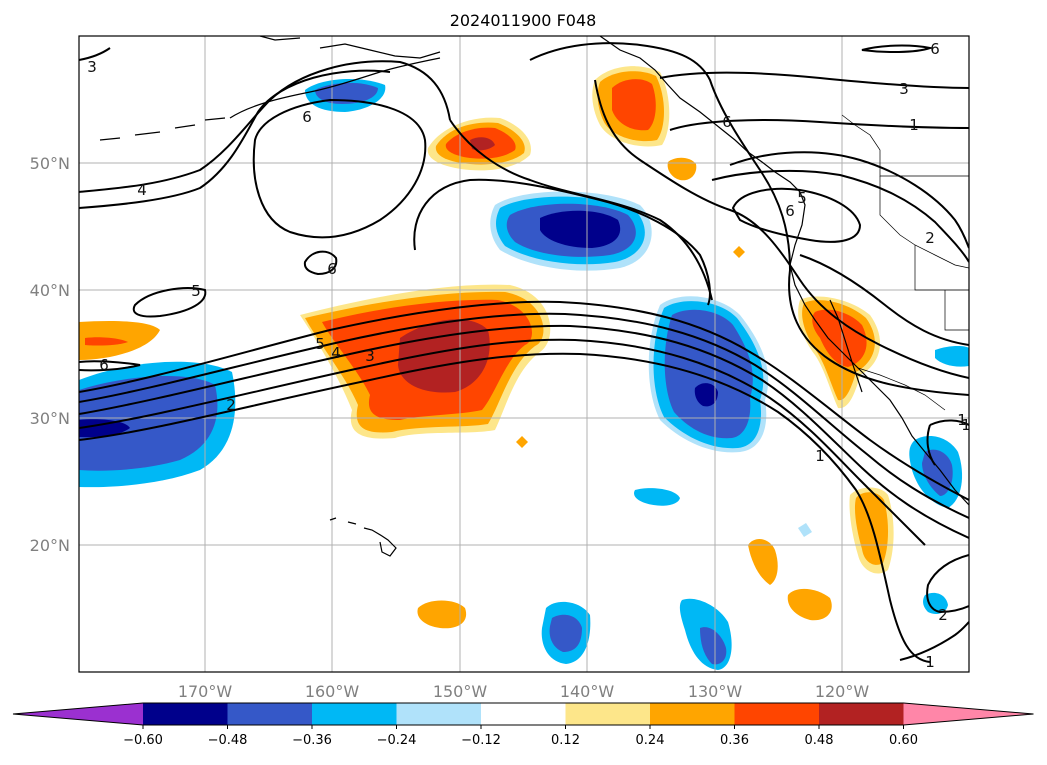  What do you see at coordinates (903, 740) in the screenshot?
I see `colorbar-tick-label: 0.60` at bounding box center [903, 740].